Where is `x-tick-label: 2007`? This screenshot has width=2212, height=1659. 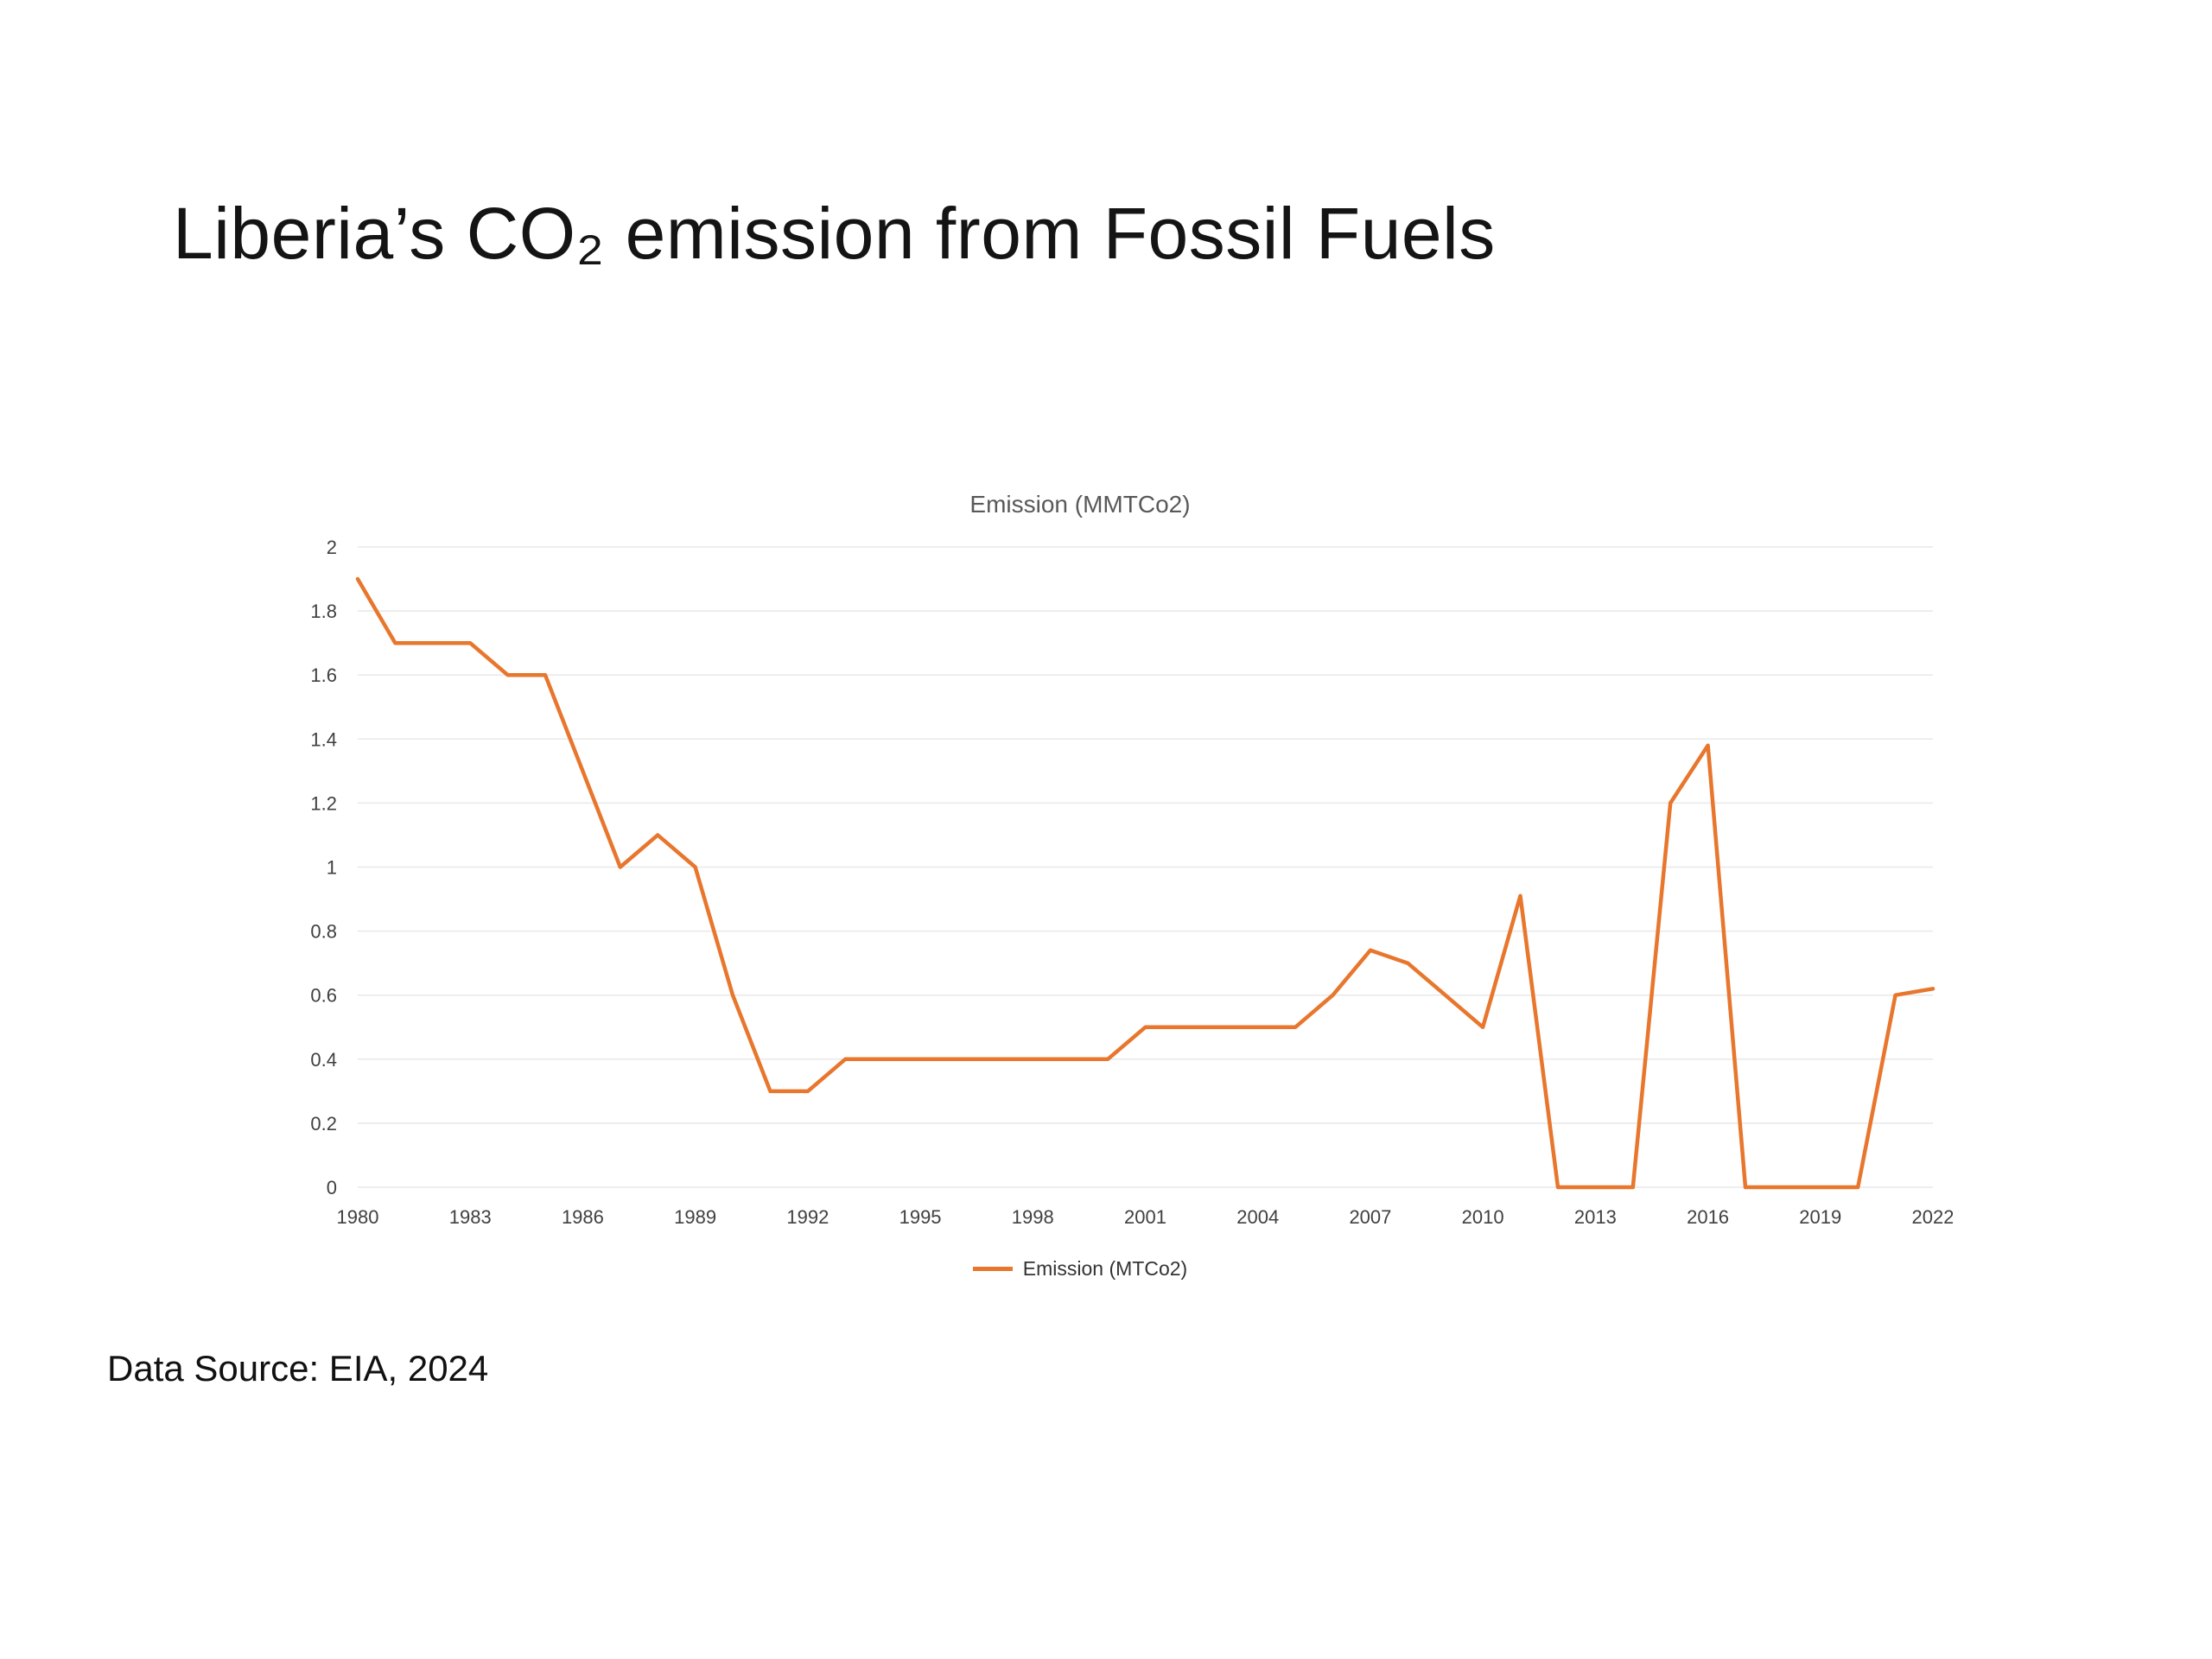
x-tick-label: 2007 is located at coordinates (1370, 1217).